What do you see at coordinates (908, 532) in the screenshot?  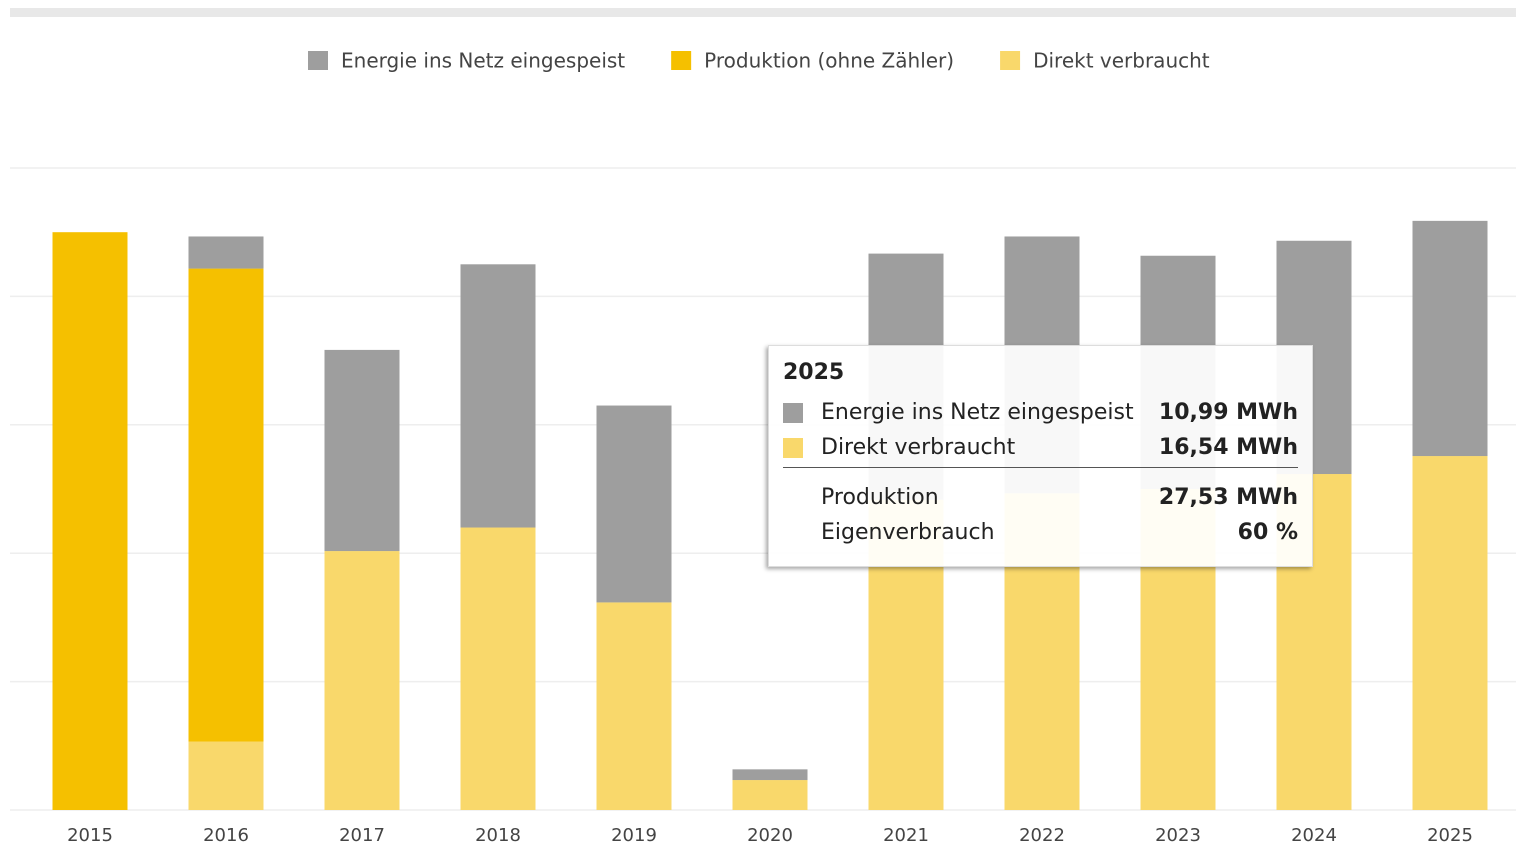 I see `tooltip-label: Eigenverbrauch` at bounding box center [908, 532].